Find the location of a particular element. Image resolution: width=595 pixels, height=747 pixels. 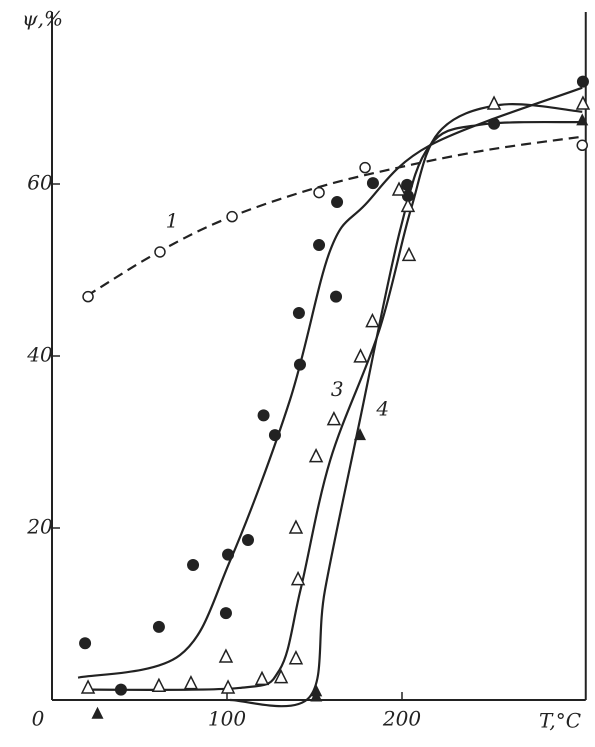

curve-label: 4 is located at coordinates (382, 409).